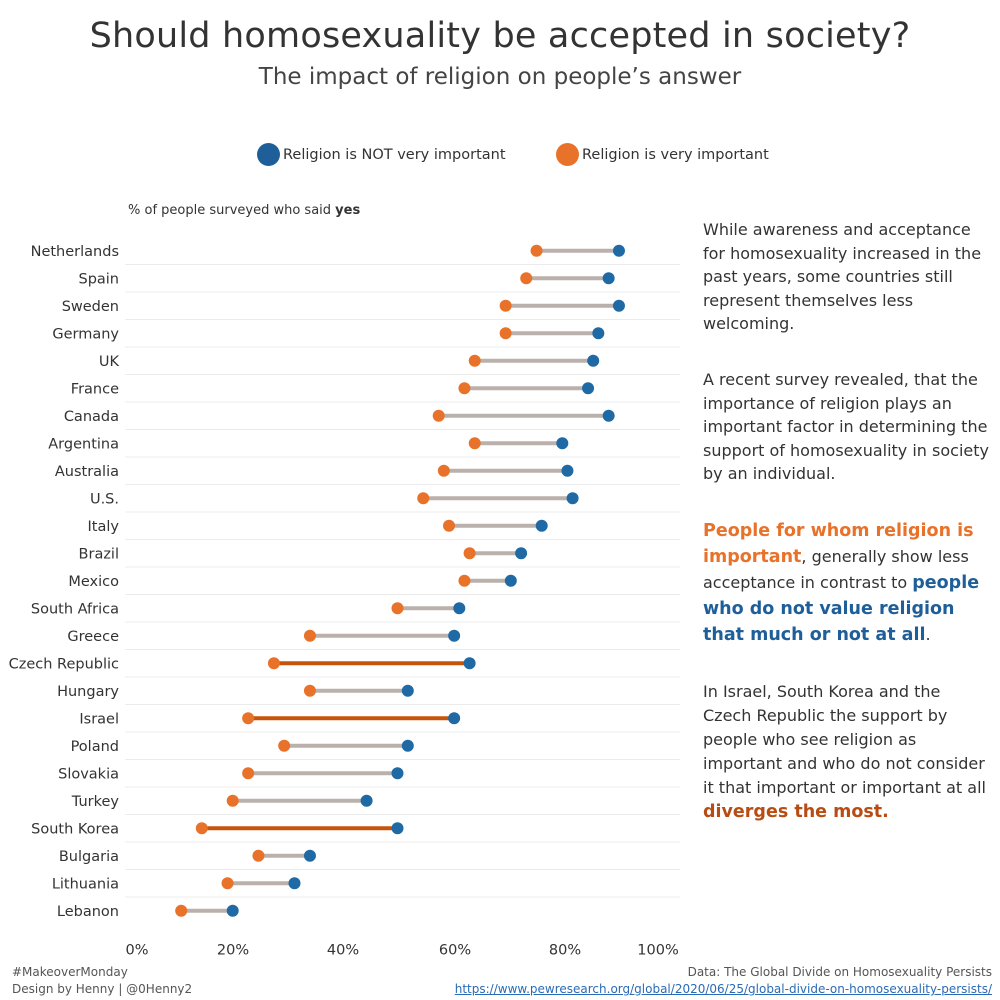  Describe the element at coordinates (75, 609) in the screenshot. I see `country-label: South Africa` at that location.